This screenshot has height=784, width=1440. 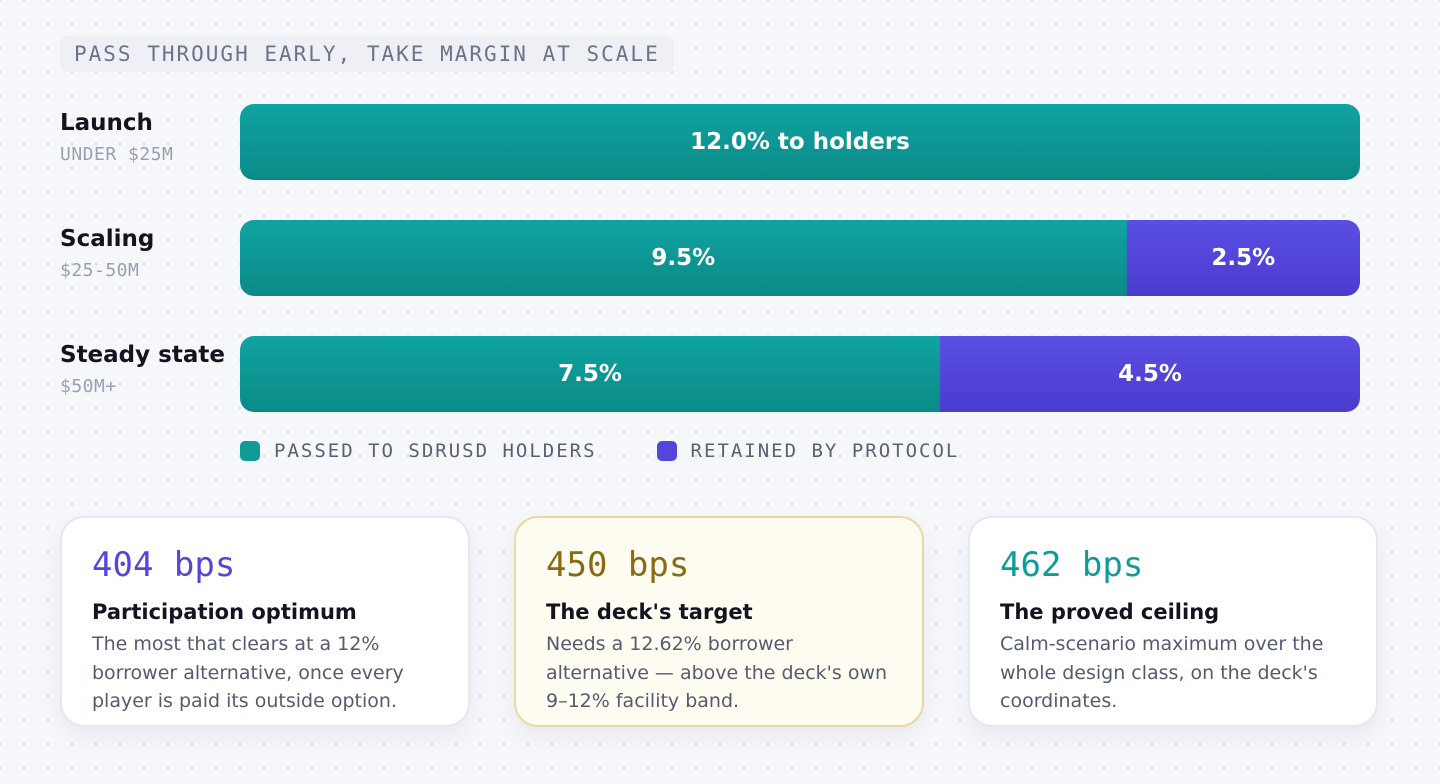 I want to click on legend-label-passed: PASSED TO SDRUSD HOLDERS, so click(x=435, y=451).